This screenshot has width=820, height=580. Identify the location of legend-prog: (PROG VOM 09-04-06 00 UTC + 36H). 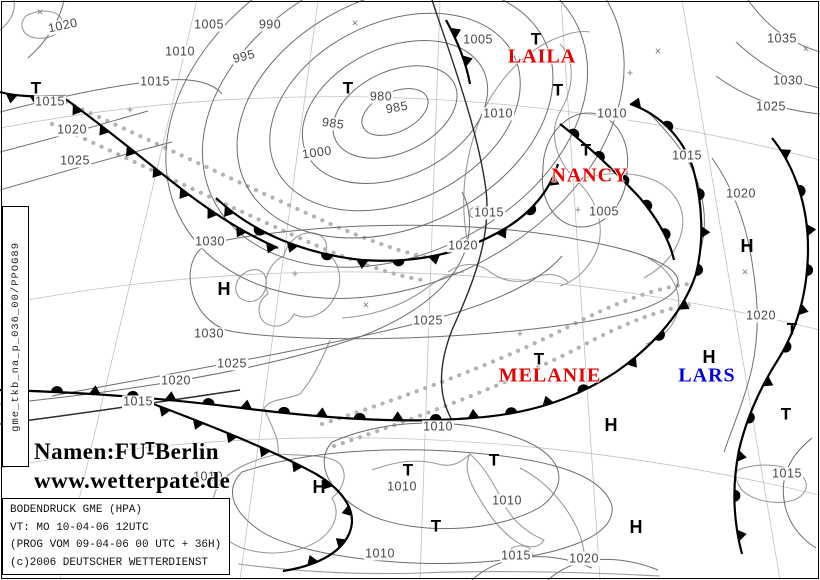
(116, 545).